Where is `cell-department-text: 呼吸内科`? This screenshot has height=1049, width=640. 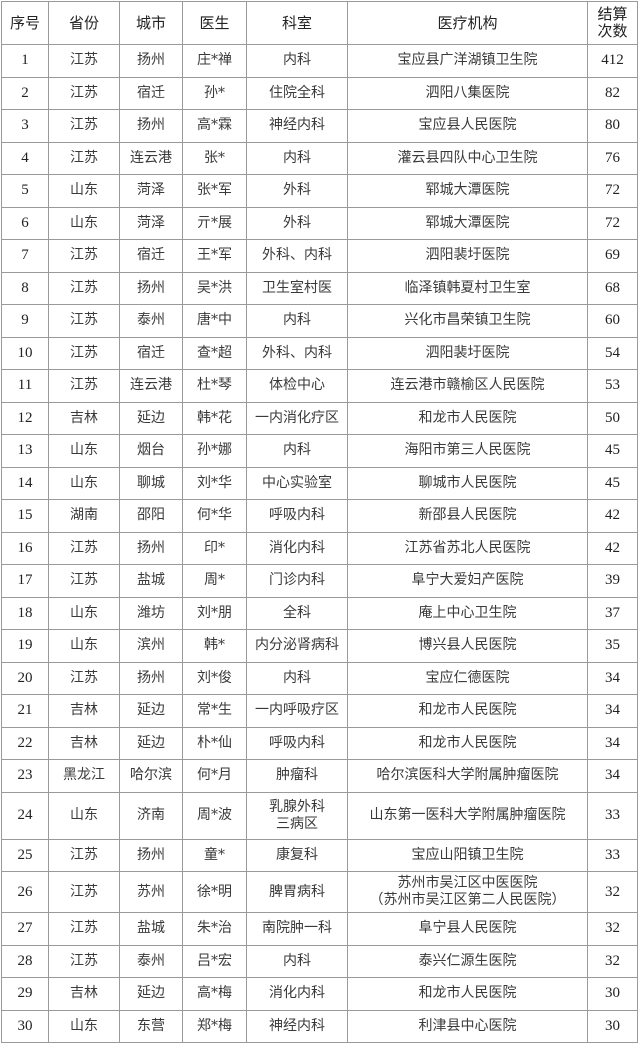
cell-department-text: 呼吸内科 is located at coordinates (297, 515).